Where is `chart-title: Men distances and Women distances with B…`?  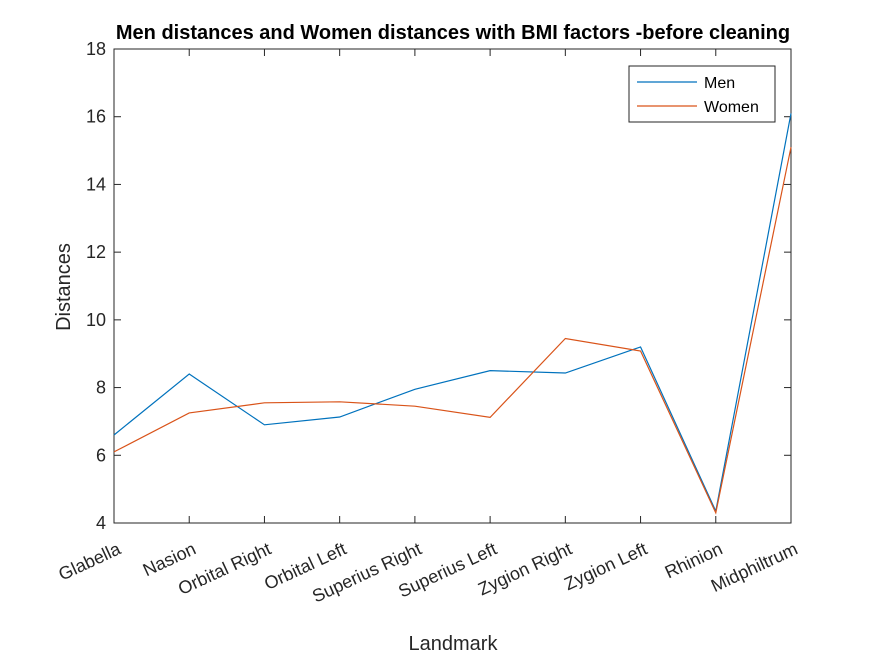 chart-title: Men distances and Women distances with B… is located at coordinates (453, 33).